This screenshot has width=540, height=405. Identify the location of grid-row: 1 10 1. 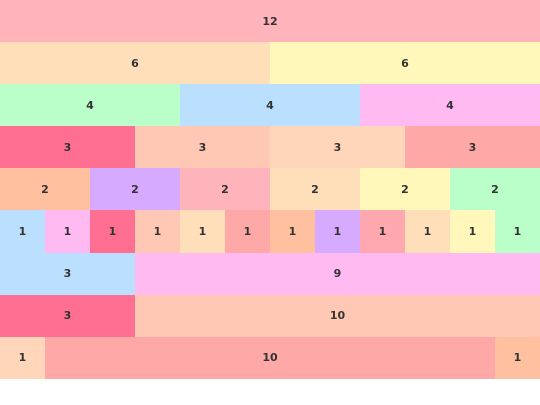
(270, 357).